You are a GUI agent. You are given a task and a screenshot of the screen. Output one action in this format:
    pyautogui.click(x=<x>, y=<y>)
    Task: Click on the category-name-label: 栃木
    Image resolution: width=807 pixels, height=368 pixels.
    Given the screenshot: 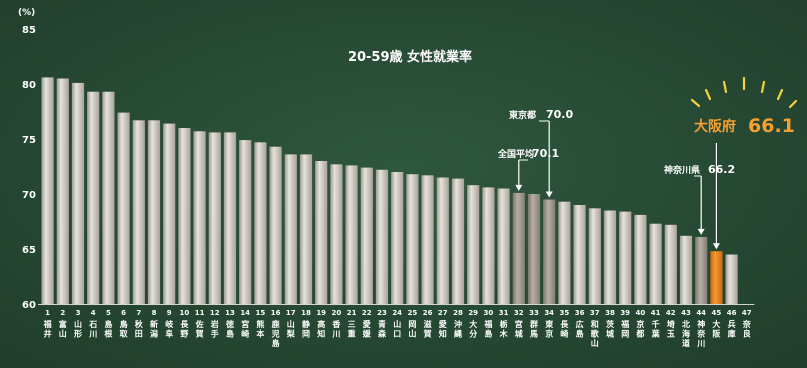 What is the action you would take?
    pyautogui.click(x=504, y=329)
    